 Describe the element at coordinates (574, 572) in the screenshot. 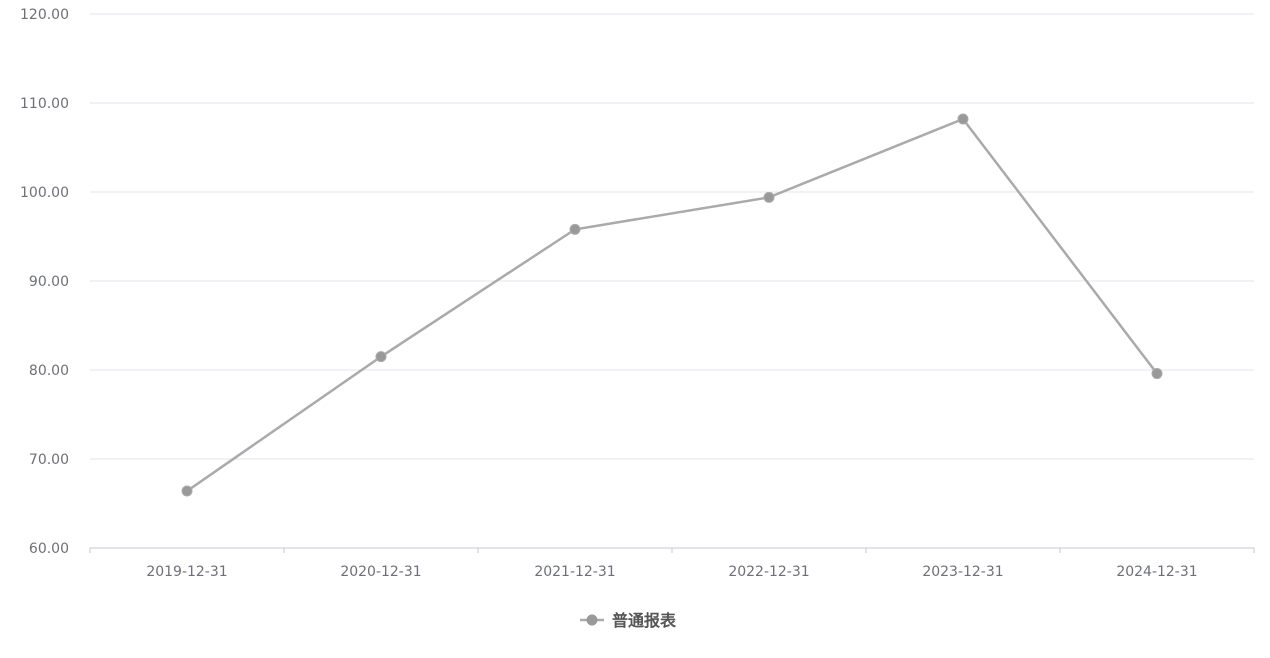

I see `x-tick-label: 2021-12-31` at that location.